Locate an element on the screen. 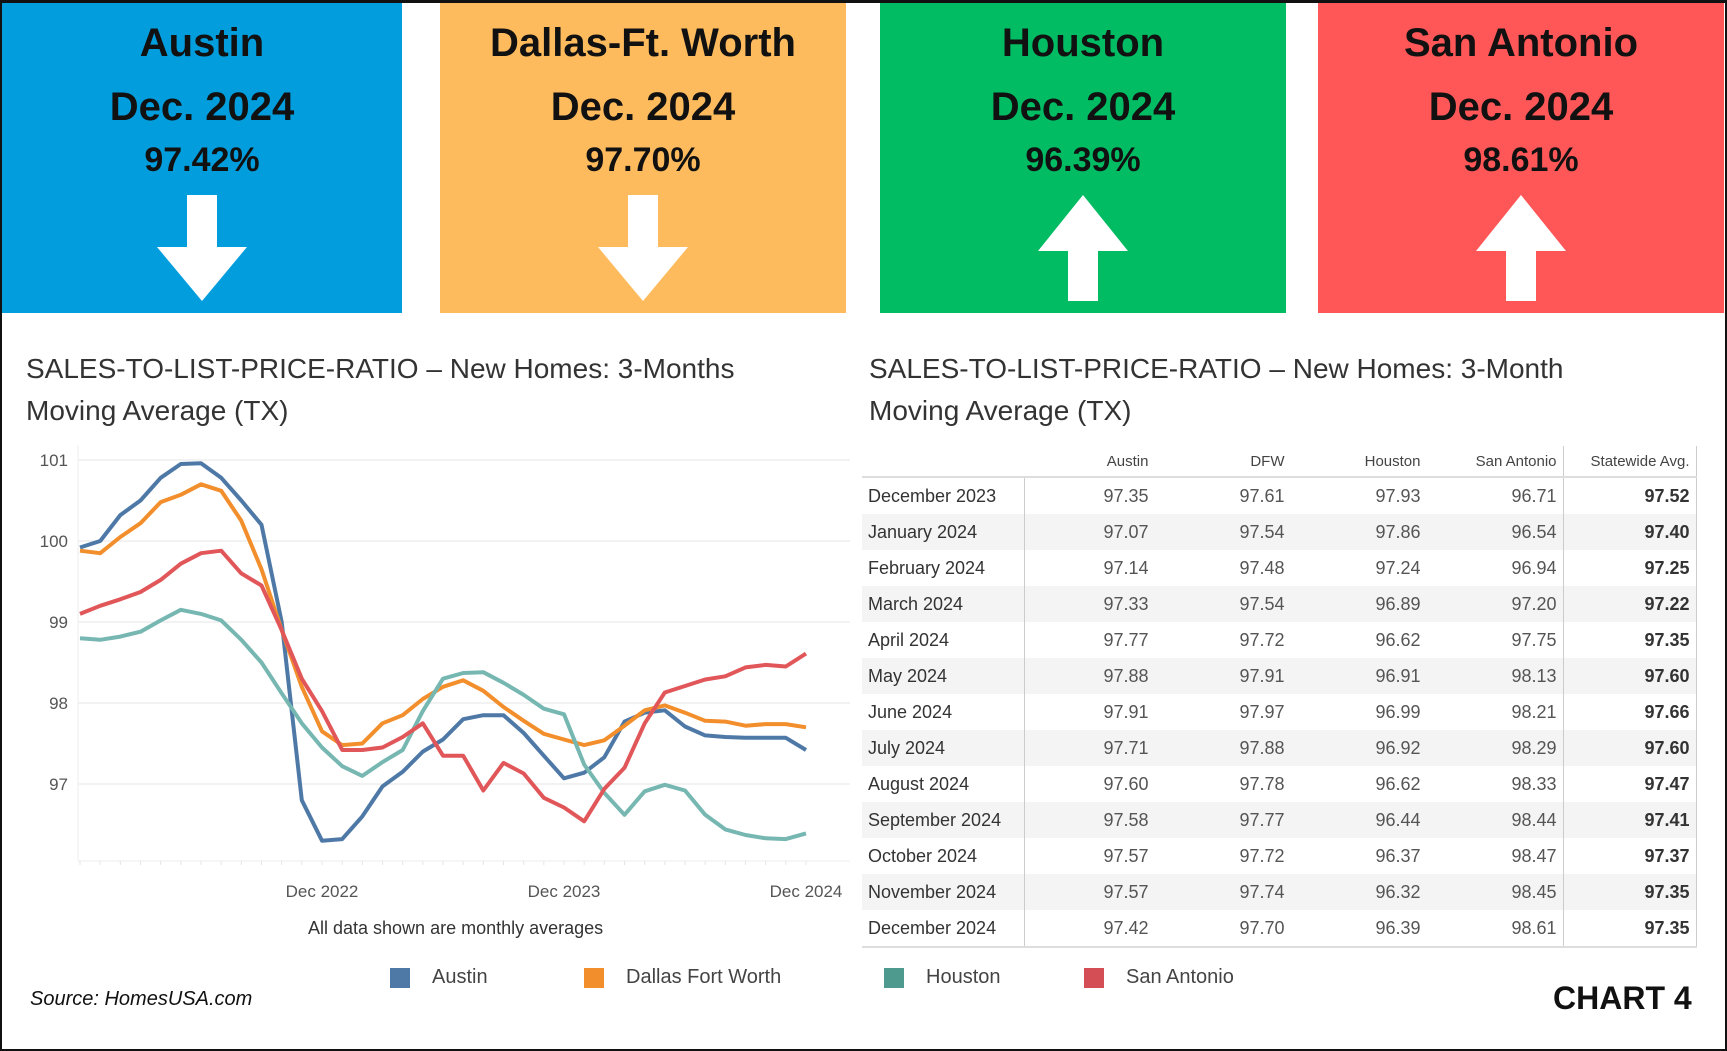 The width and height of the screenshot is (1727, 1051). cell-san-antonio: 98.47 is located at coordinates (1534, 855).